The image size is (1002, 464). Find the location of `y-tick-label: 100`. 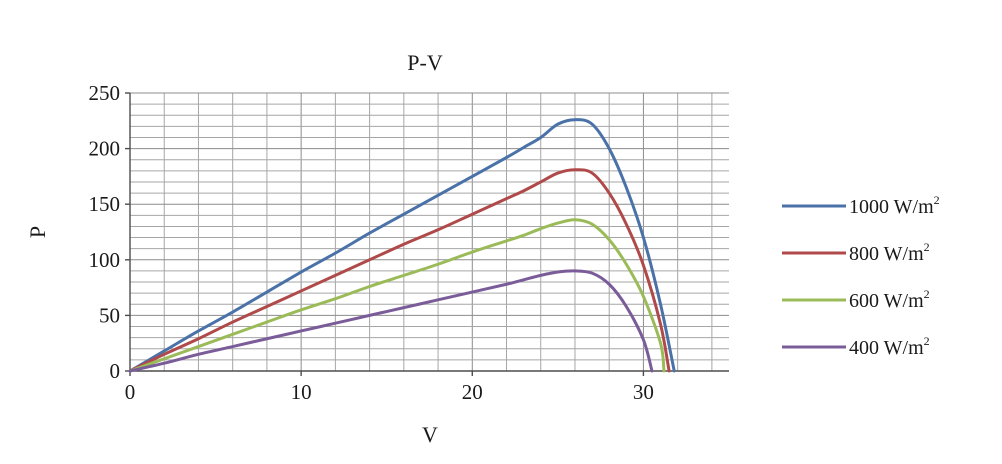

y-tick-label: 100 is located at coordinates (105, 260).